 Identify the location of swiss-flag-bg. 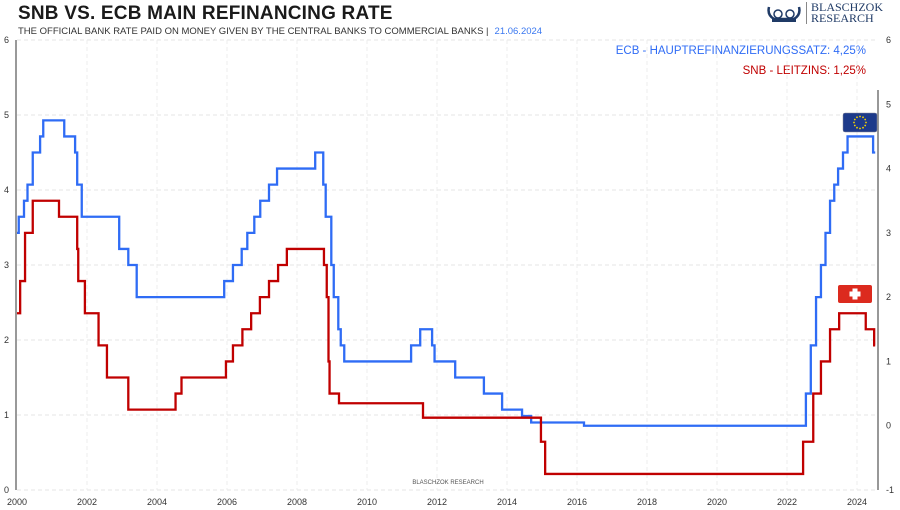
(855, 294).